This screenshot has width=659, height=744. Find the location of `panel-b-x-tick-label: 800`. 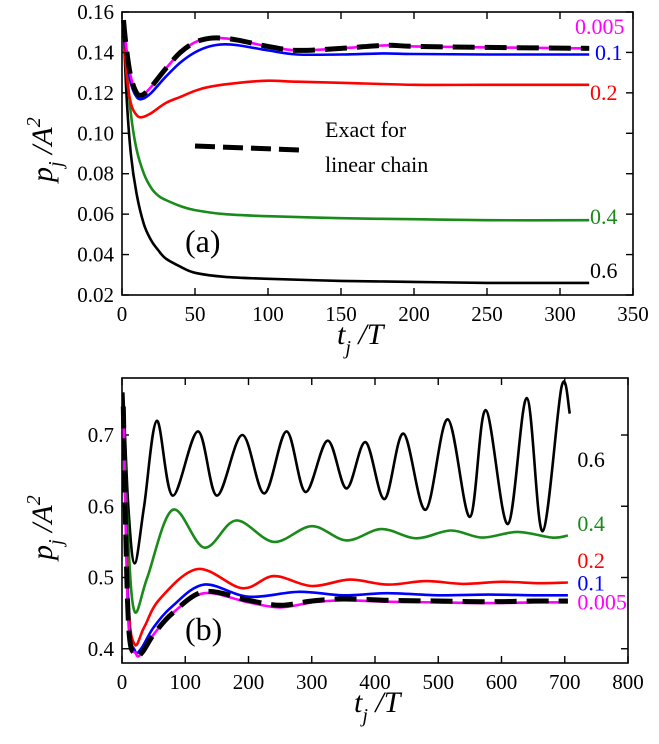

panel-b-x-tick-label: 800 is located at coordinates (628, 682).